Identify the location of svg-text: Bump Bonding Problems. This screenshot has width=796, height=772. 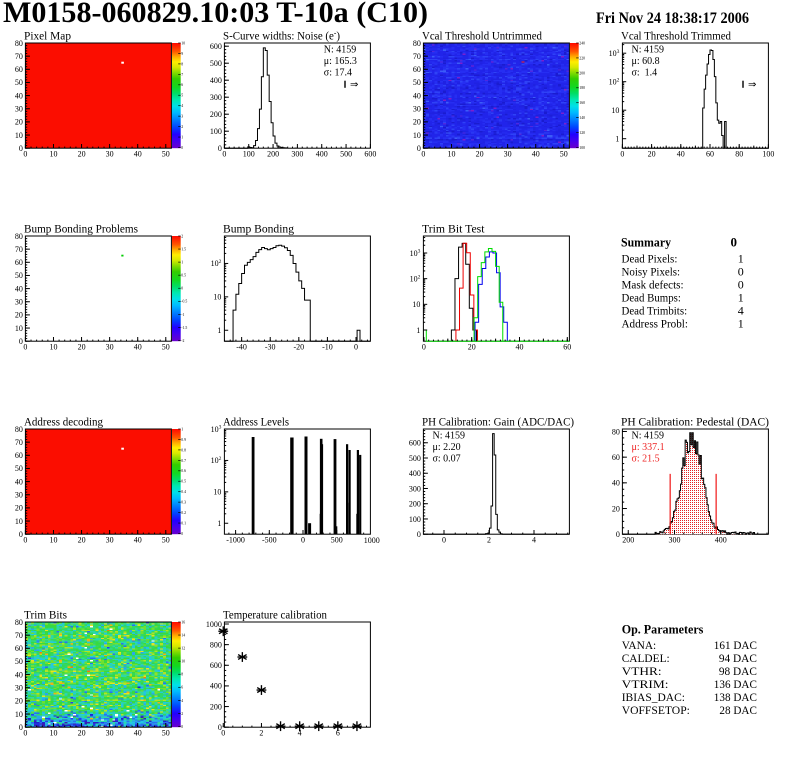
(81, 229).